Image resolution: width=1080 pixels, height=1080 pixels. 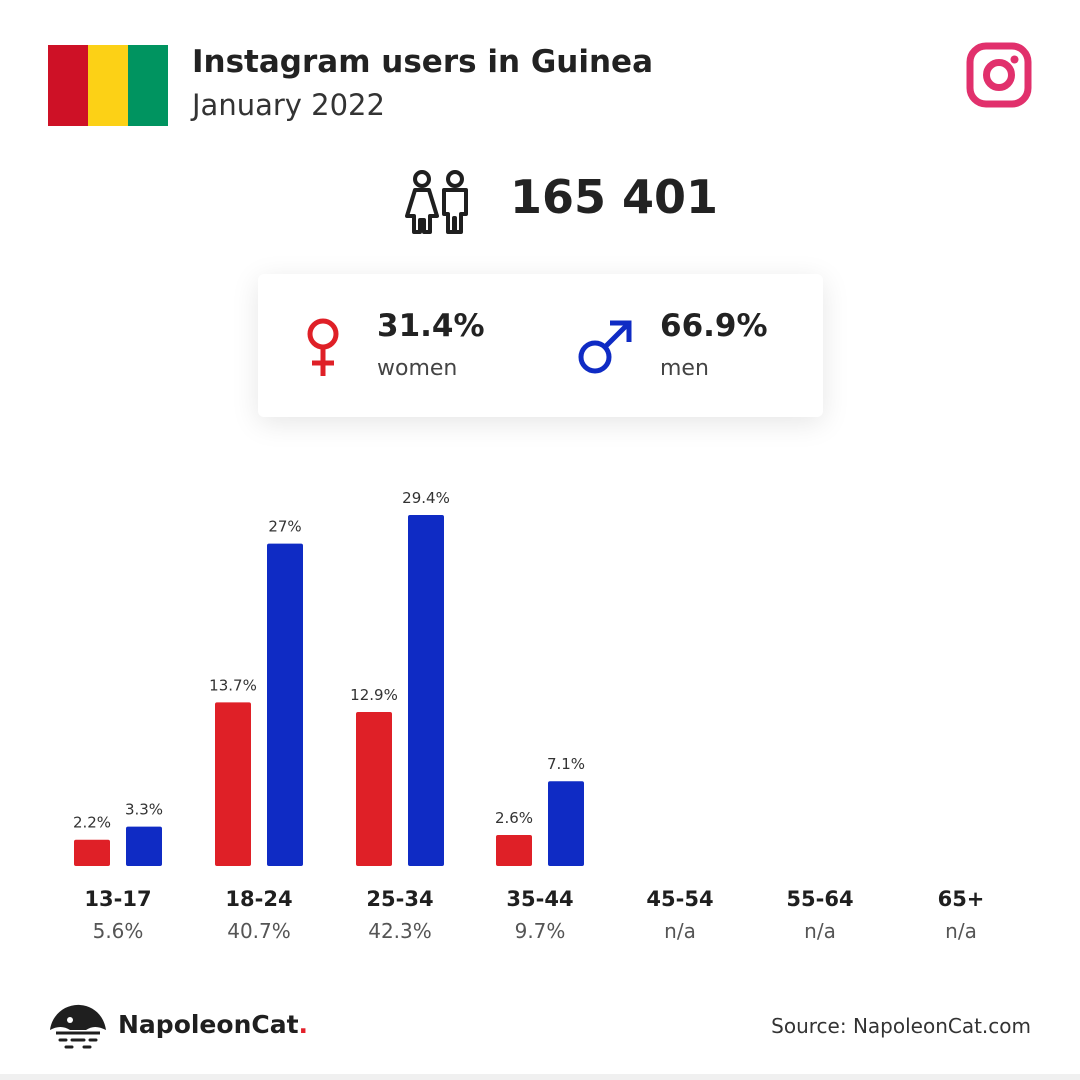 I want to click on age-category-label: 13-17, so click(x=117, y=899).